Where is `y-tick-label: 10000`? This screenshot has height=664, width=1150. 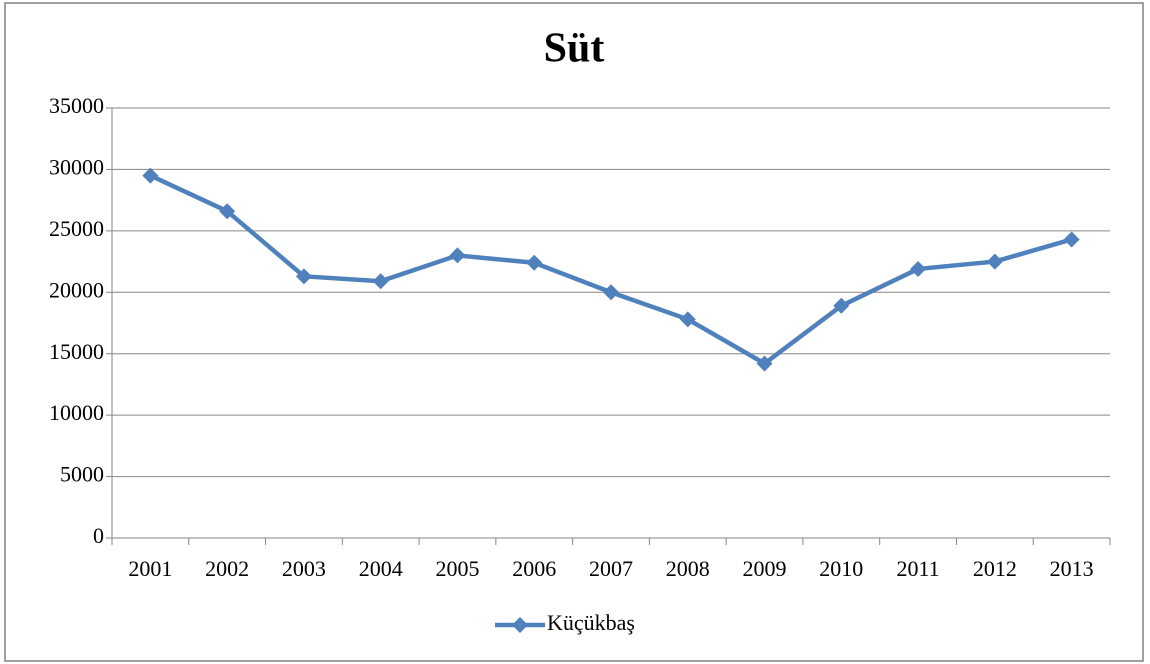 y-tick-label: 10000 is located at coordinates (76, 412).